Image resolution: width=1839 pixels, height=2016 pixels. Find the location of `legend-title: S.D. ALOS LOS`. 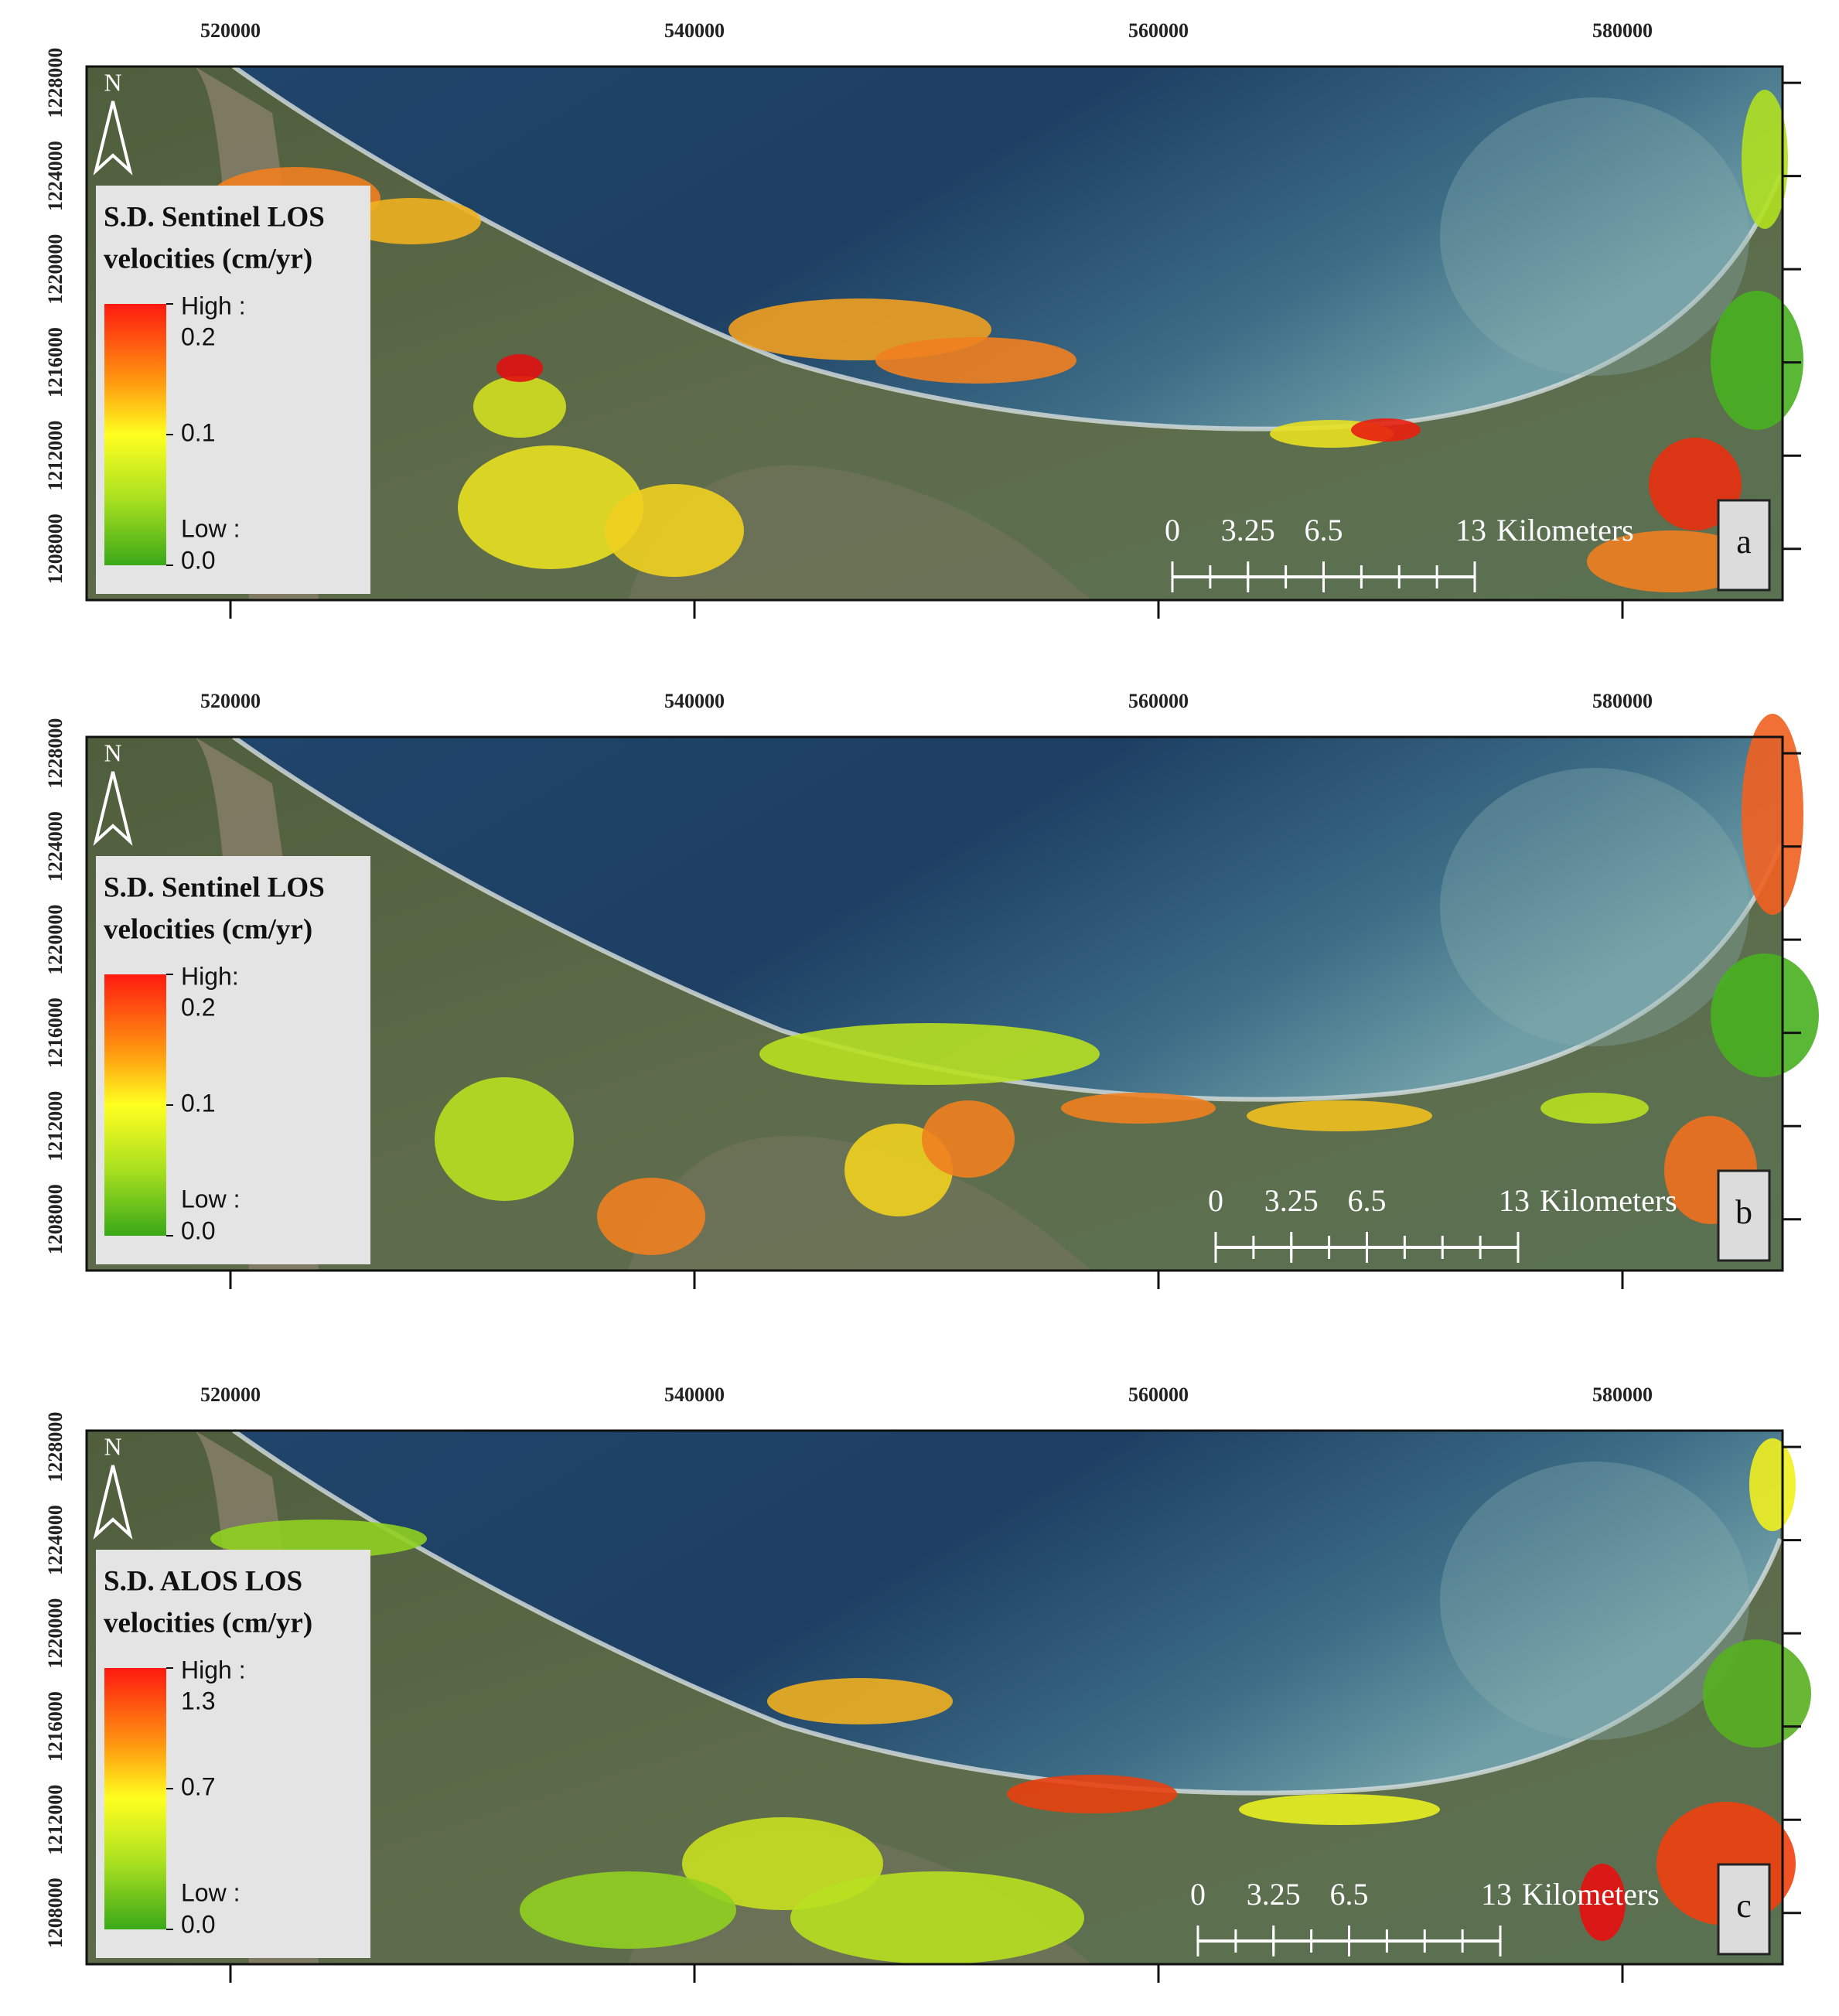

legend-title: S.D. ALOS LOS is located at coordinates (203, 1581).